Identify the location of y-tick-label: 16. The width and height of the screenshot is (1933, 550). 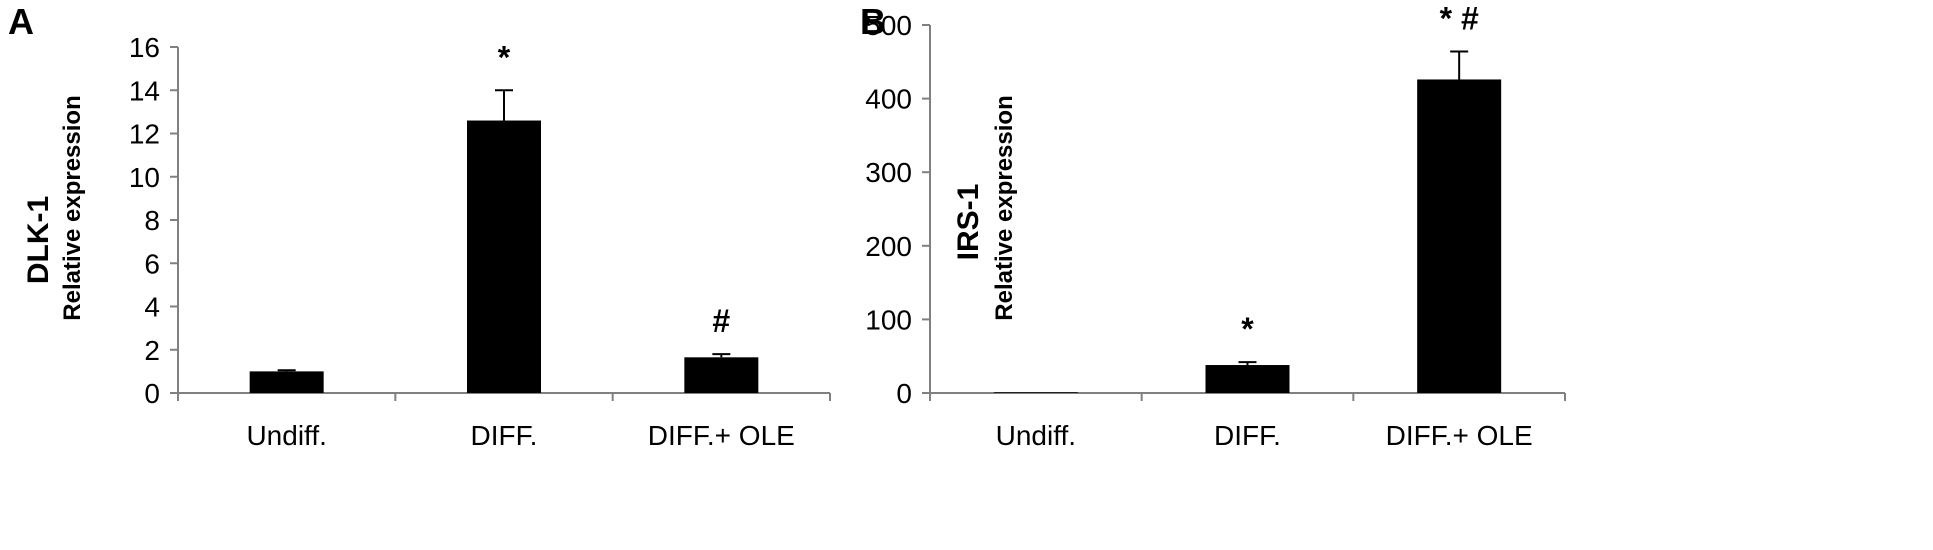
(144, 47).